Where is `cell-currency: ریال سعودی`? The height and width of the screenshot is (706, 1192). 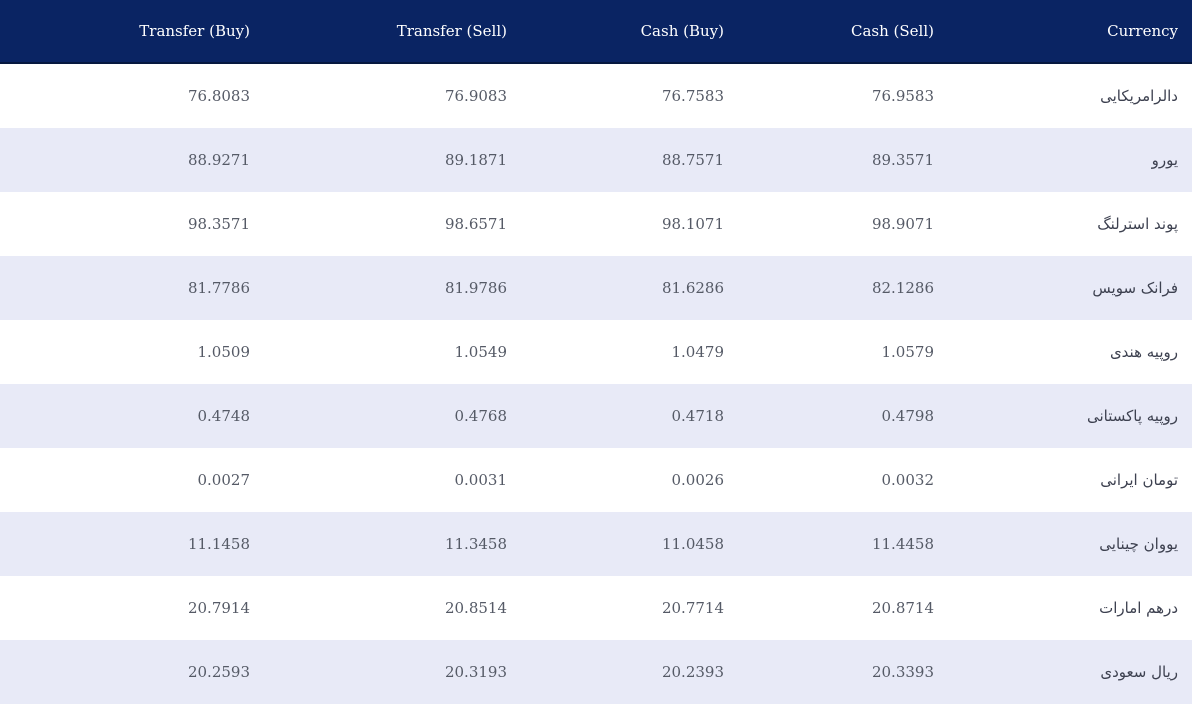
cell-currency: ریال سعودی is located at coordinates (1068, 672).